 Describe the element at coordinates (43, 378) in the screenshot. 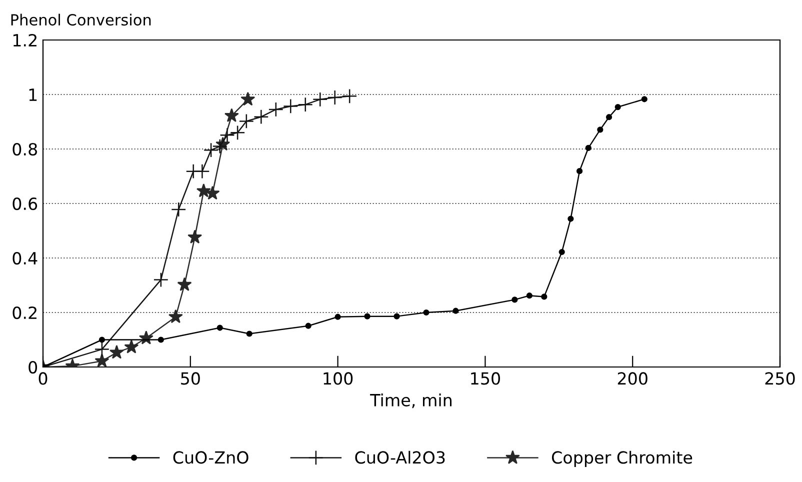

I see `x-tick-label: 0` at that location.